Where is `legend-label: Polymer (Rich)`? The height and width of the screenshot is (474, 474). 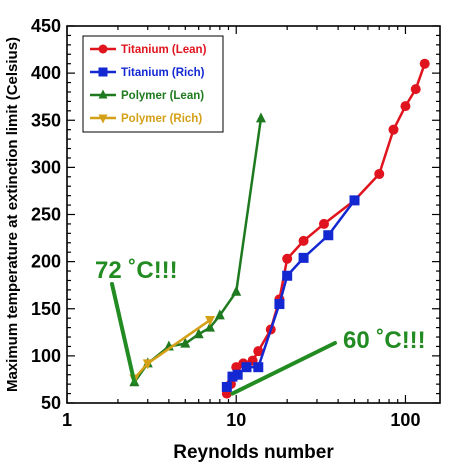
legend-label: Polymer (Rich) is located at coordinates (161, 119).